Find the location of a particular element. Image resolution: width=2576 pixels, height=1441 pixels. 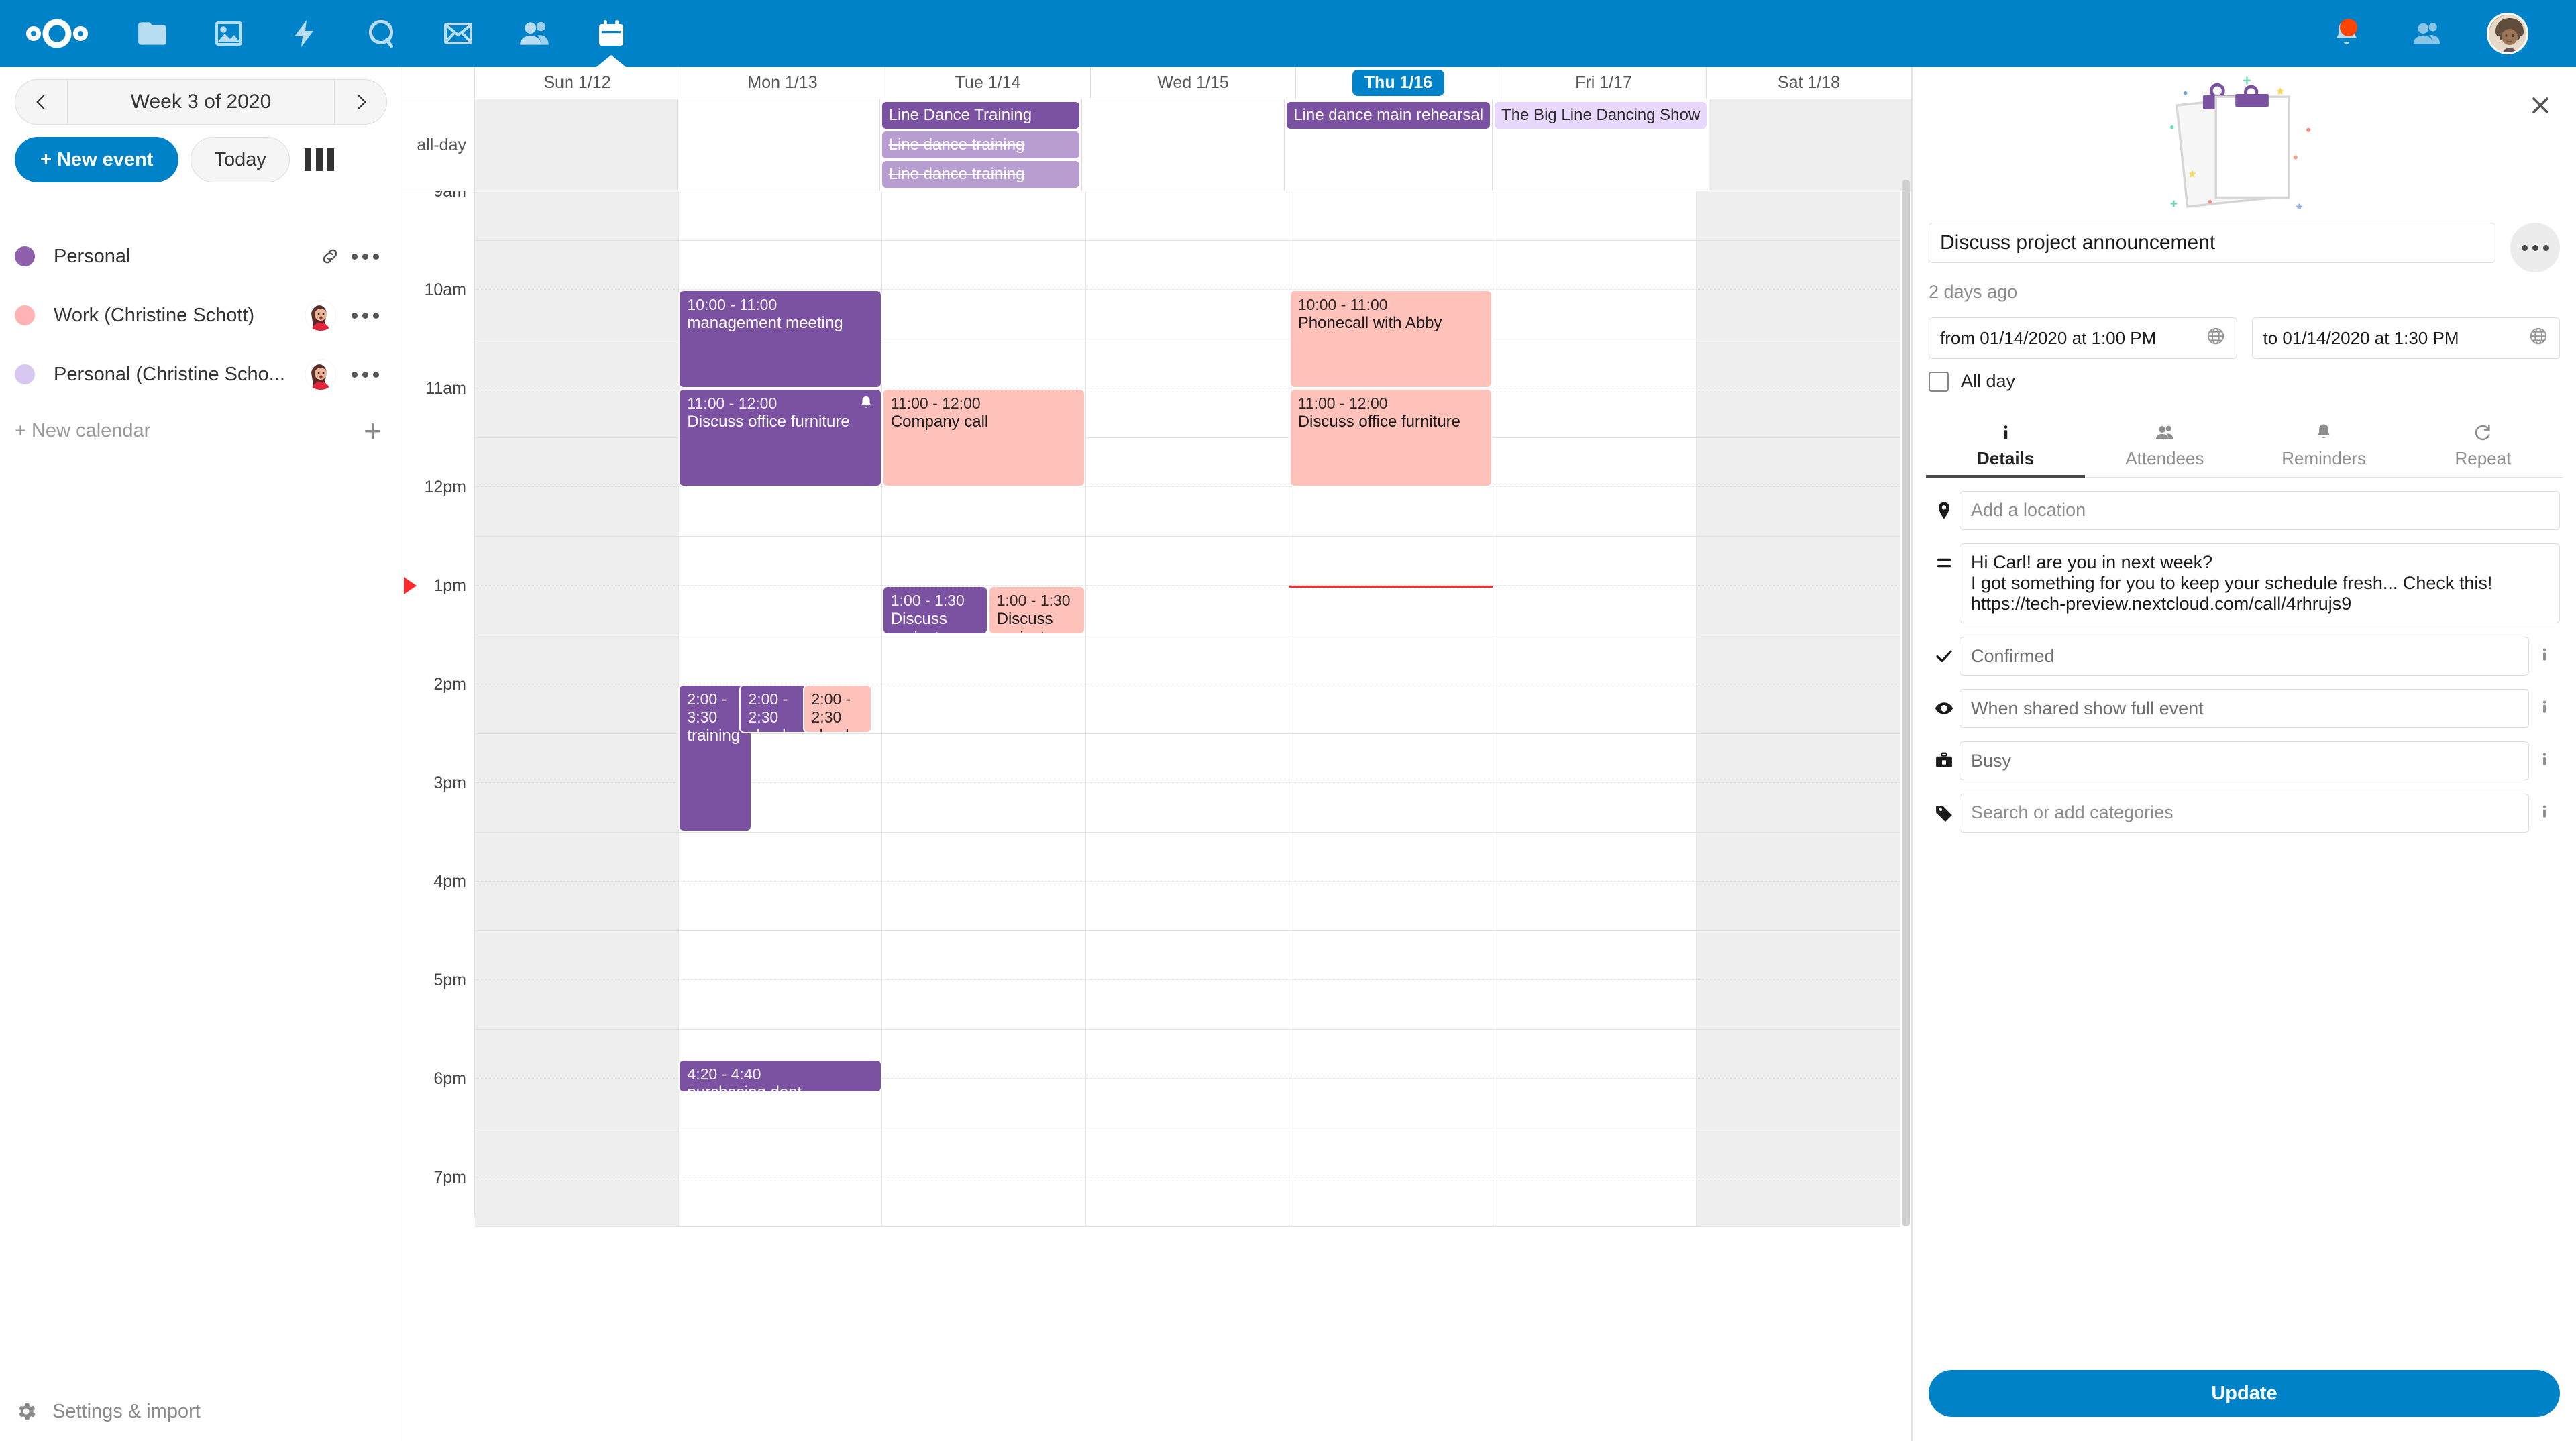

all-day-cell-wed is located at coordinates (1183, 145).